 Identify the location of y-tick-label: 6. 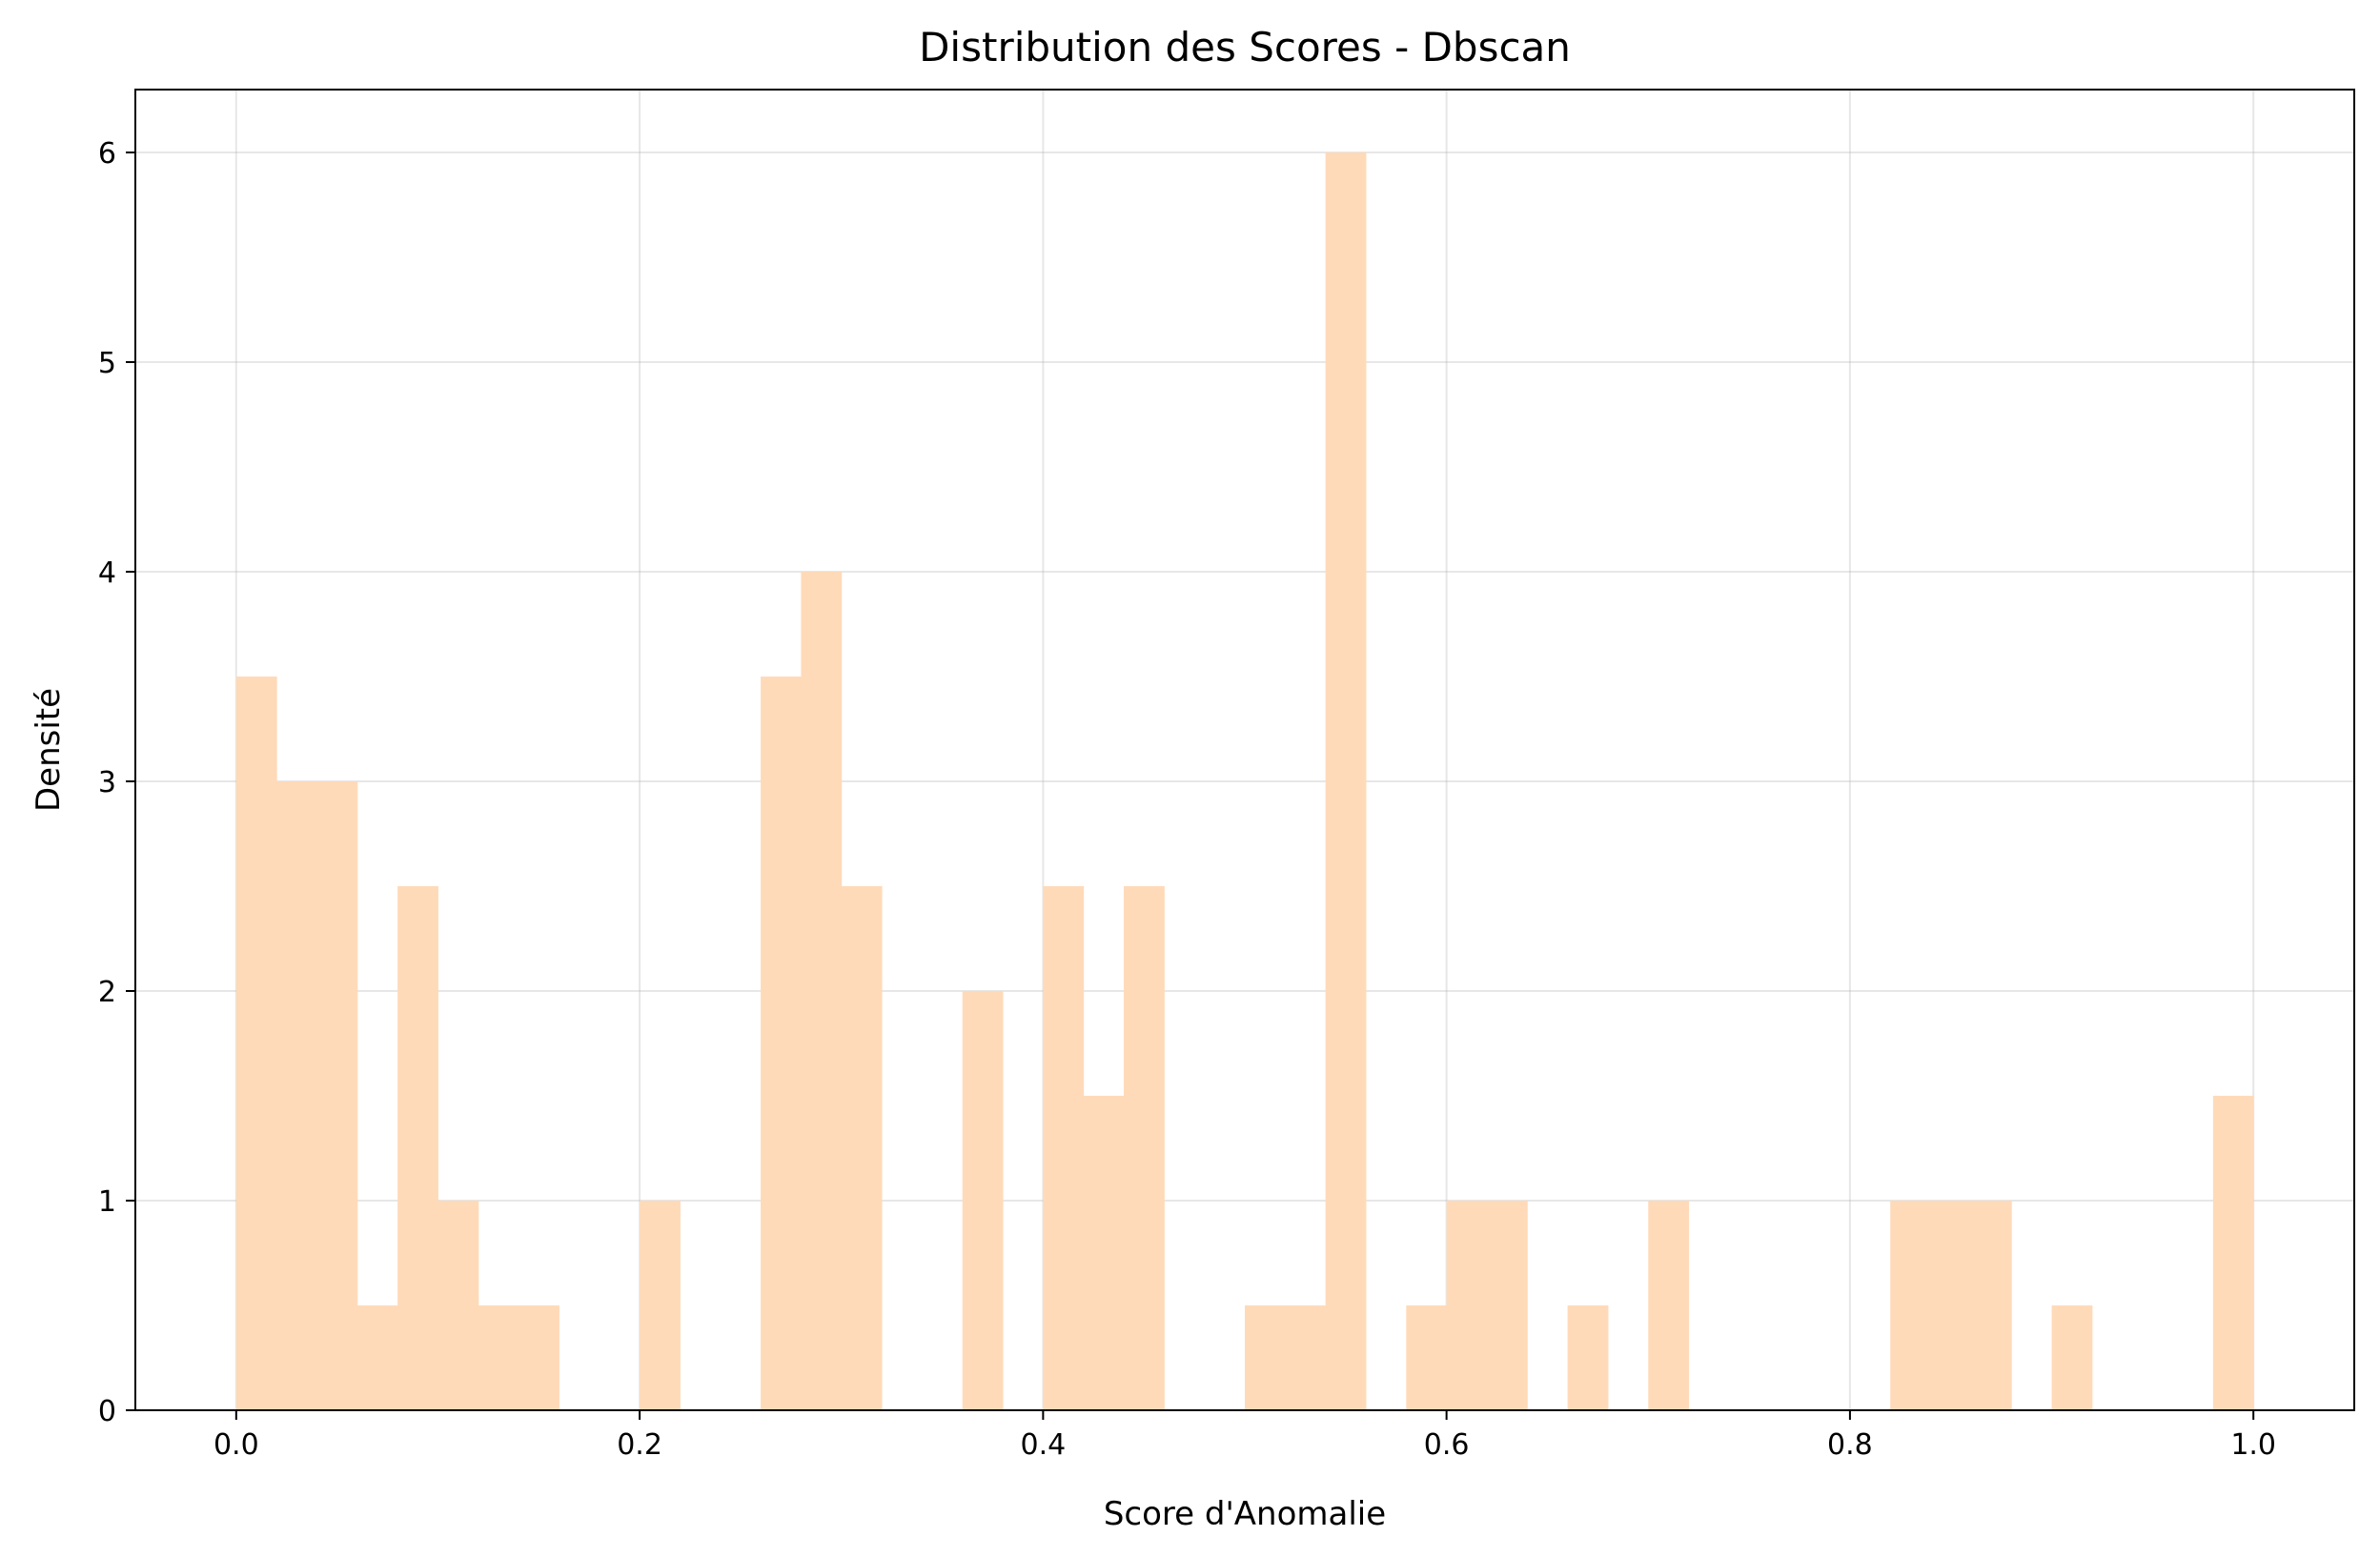
(107, 154).